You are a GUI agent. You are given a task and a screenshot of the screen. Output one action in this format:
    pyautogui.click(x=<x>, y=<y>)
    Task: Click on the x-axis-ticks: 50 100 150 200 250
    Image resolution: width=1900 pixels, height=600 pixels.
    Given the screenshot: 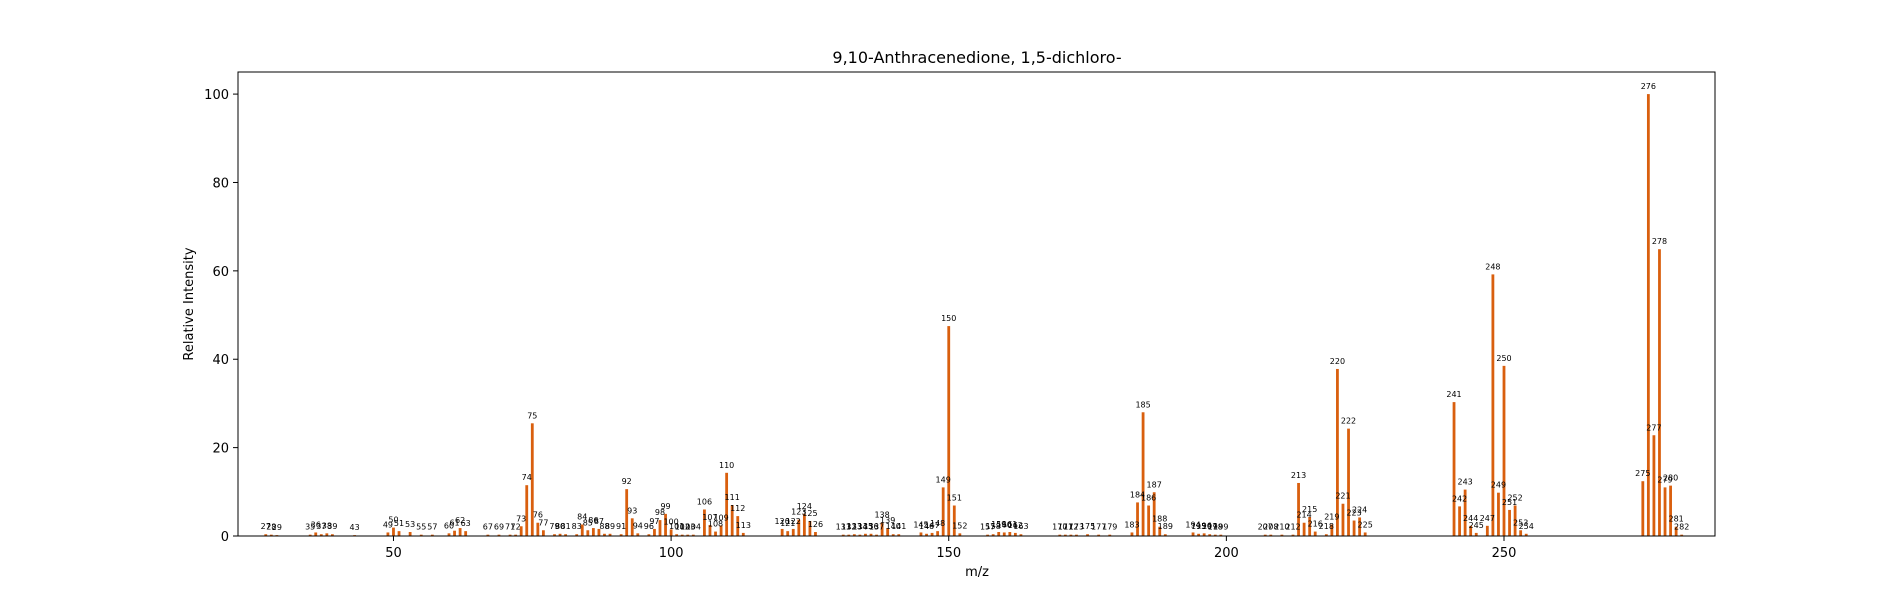 What is the action you would take?
    pyautogui.click(x=950, y=548)
    